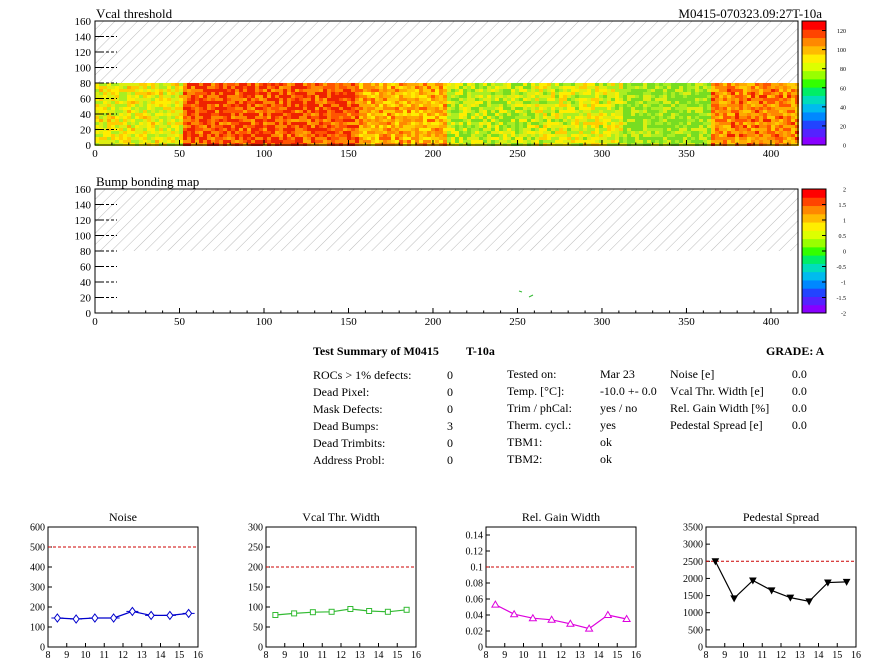 The width and height of the screenshot is (896, 672). Describe the element at coordinates (475, 616) in the screenshot. I see `y-tick-label: 0.04` at that location.